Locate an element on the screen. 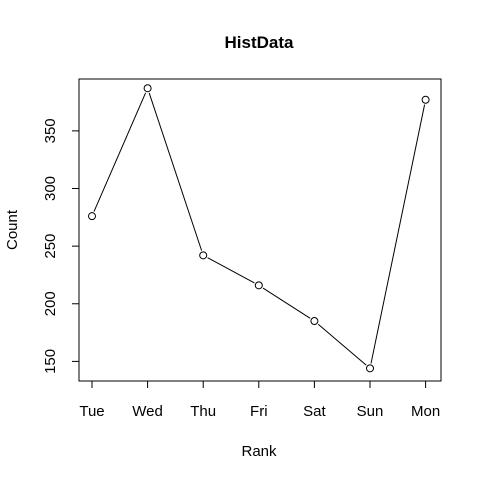 Image resolution: width=480 pixels, height=480 pixels. y-tick-label: 250 is located at coordinates (50, 246).